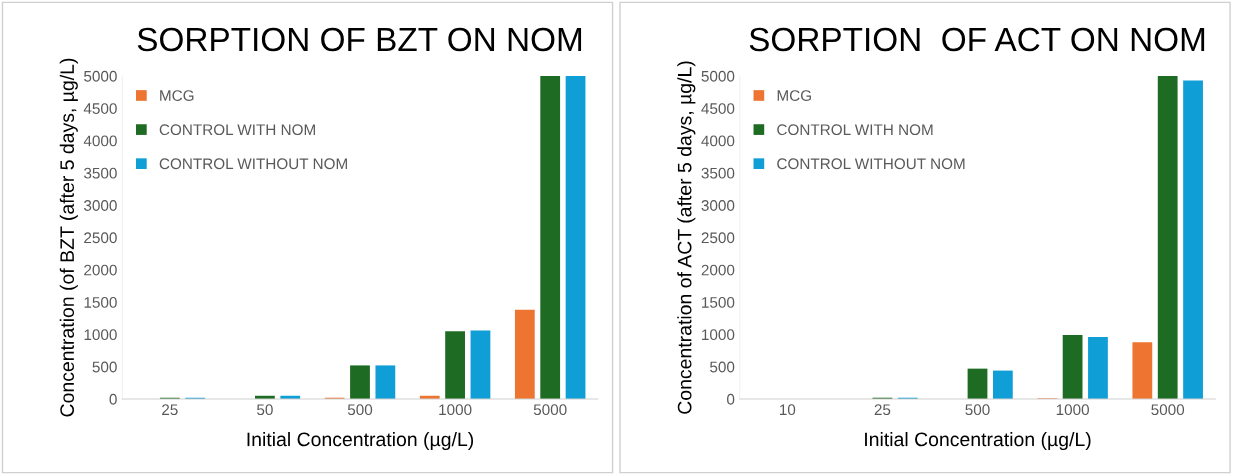  What do you see at coordinates (977, 39) in the screenshot?
I see `chart-title: SORPTION OF ACT ON NOM` at bounding box center [977, 39].